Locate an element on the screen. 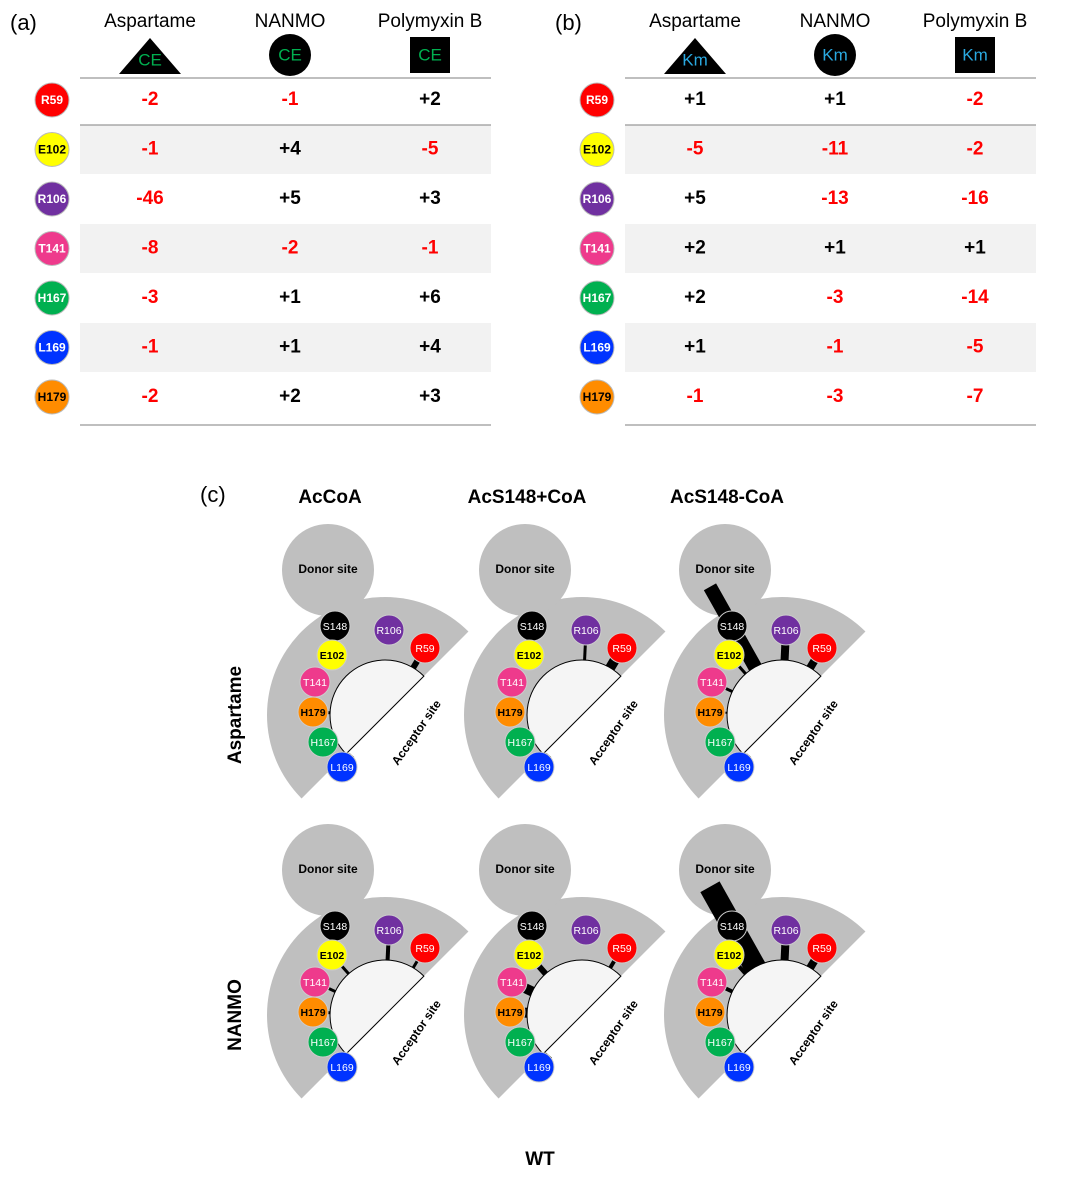 The height and width of the screenshot is (1178, 1074). column-title: AcS148+CoA is located at coordinates (527, 497).